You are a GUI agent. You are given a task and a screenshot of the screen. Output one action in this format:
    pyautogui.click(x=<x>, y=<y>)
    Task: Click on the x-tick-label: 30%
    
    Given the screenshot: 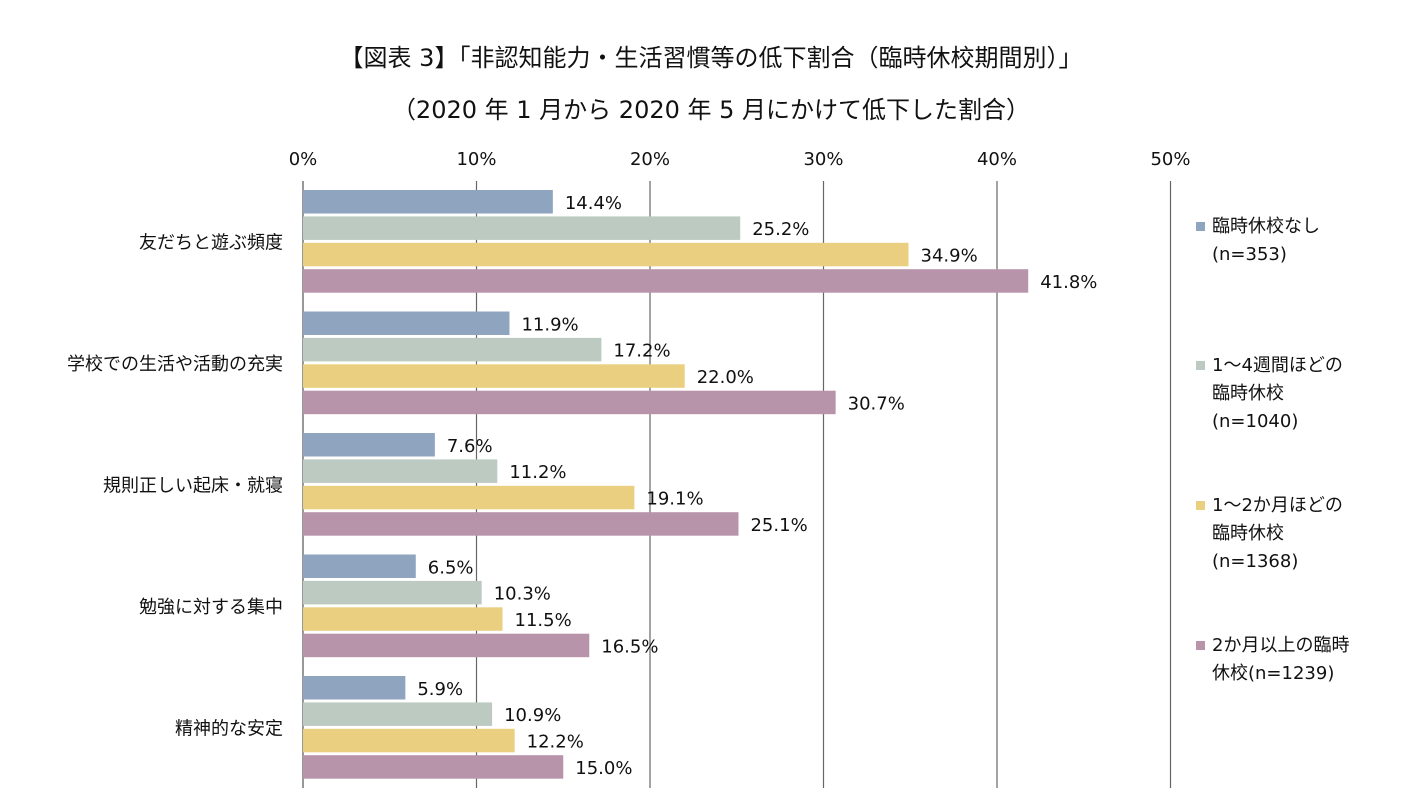 What is the action you would take?
    pyautogui.click(x=823, y=159)
    